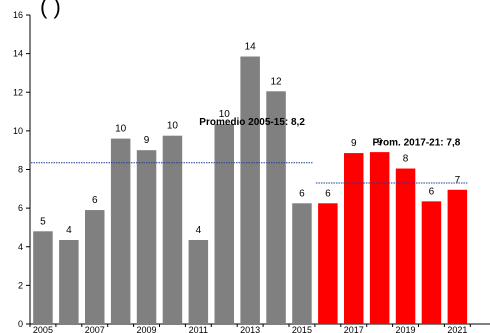 The width and height of the screenshot is (490, 333). What do you see at coordinates (302, 263) in the screenshot?
I see `bar-2015` at bounding box center [302, 263].